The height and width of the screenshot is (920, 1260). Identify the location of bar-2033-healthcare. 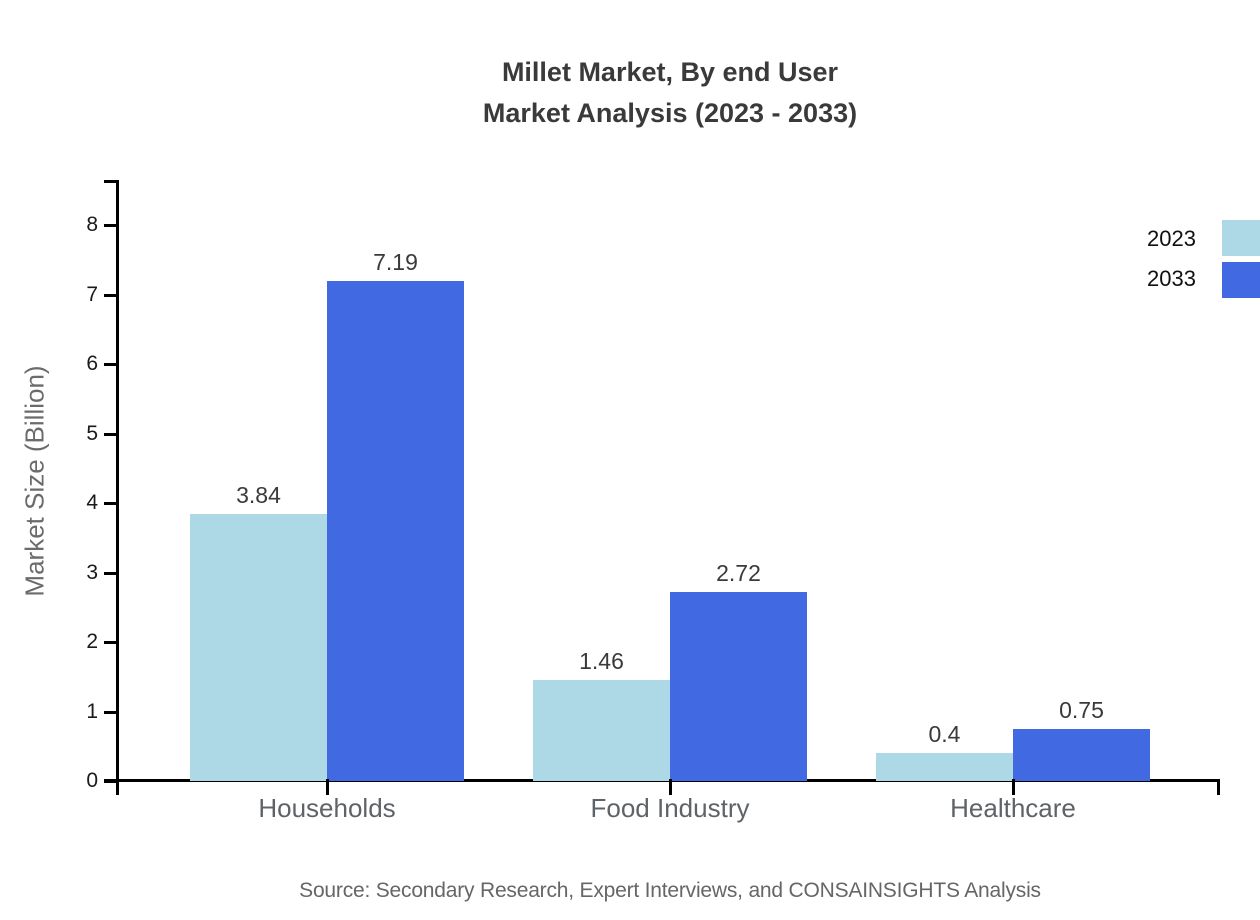
(1081, 754).